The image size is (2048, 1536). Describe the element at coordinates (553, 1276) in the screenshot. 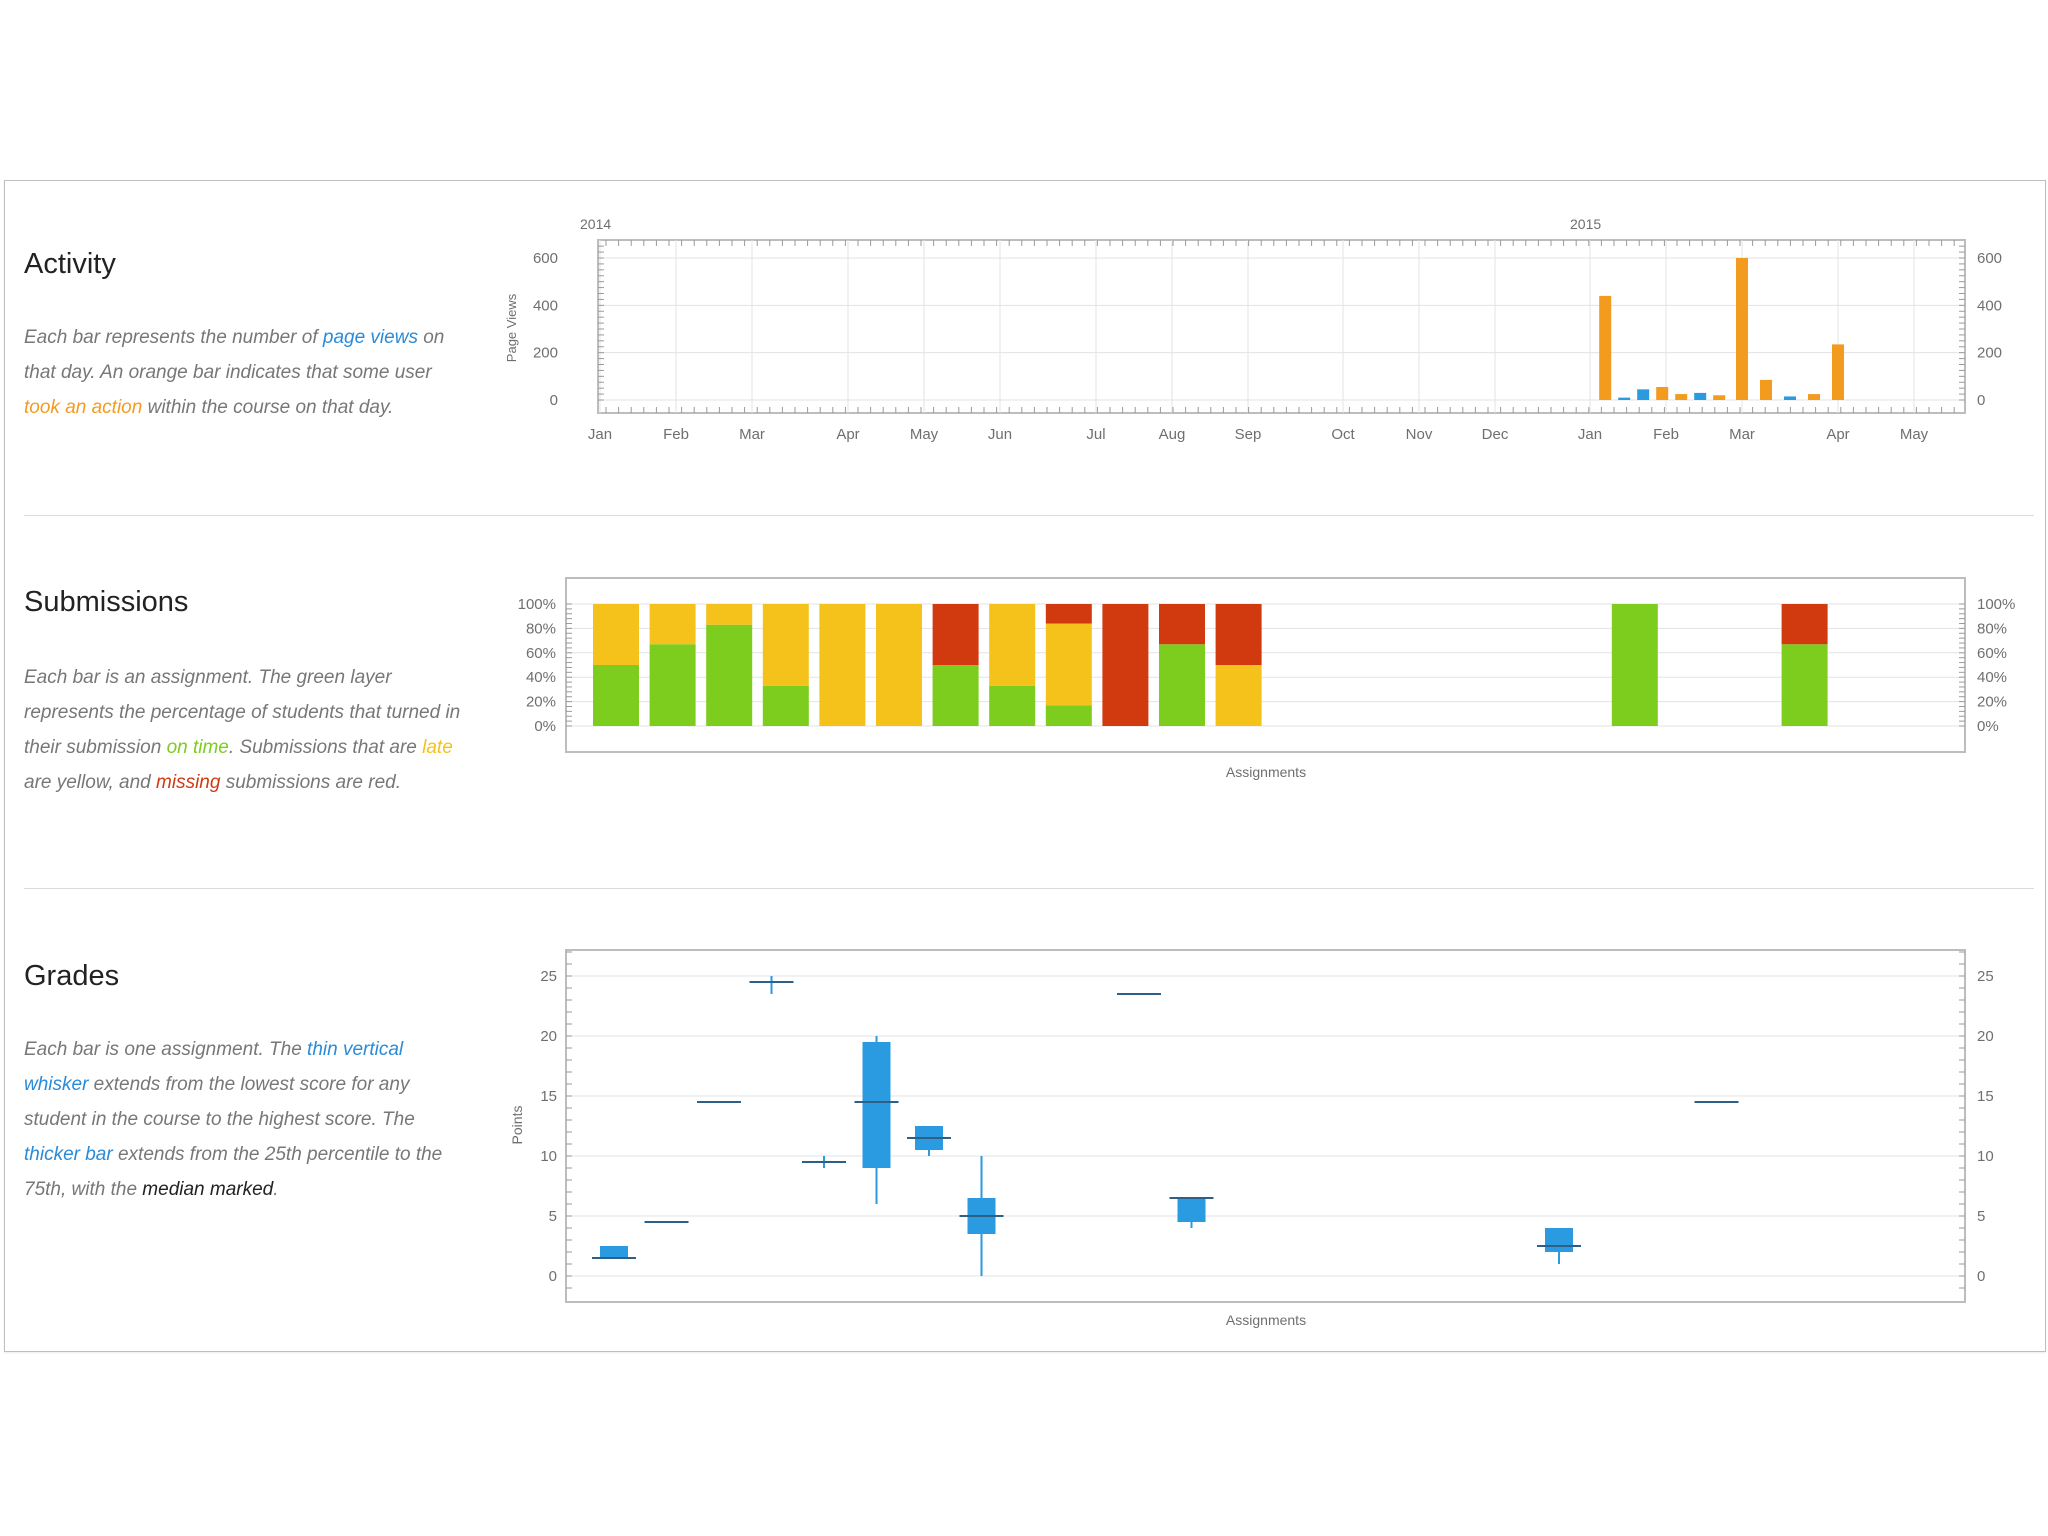

I see `grades-y-tick-label-left: 0` at that location.